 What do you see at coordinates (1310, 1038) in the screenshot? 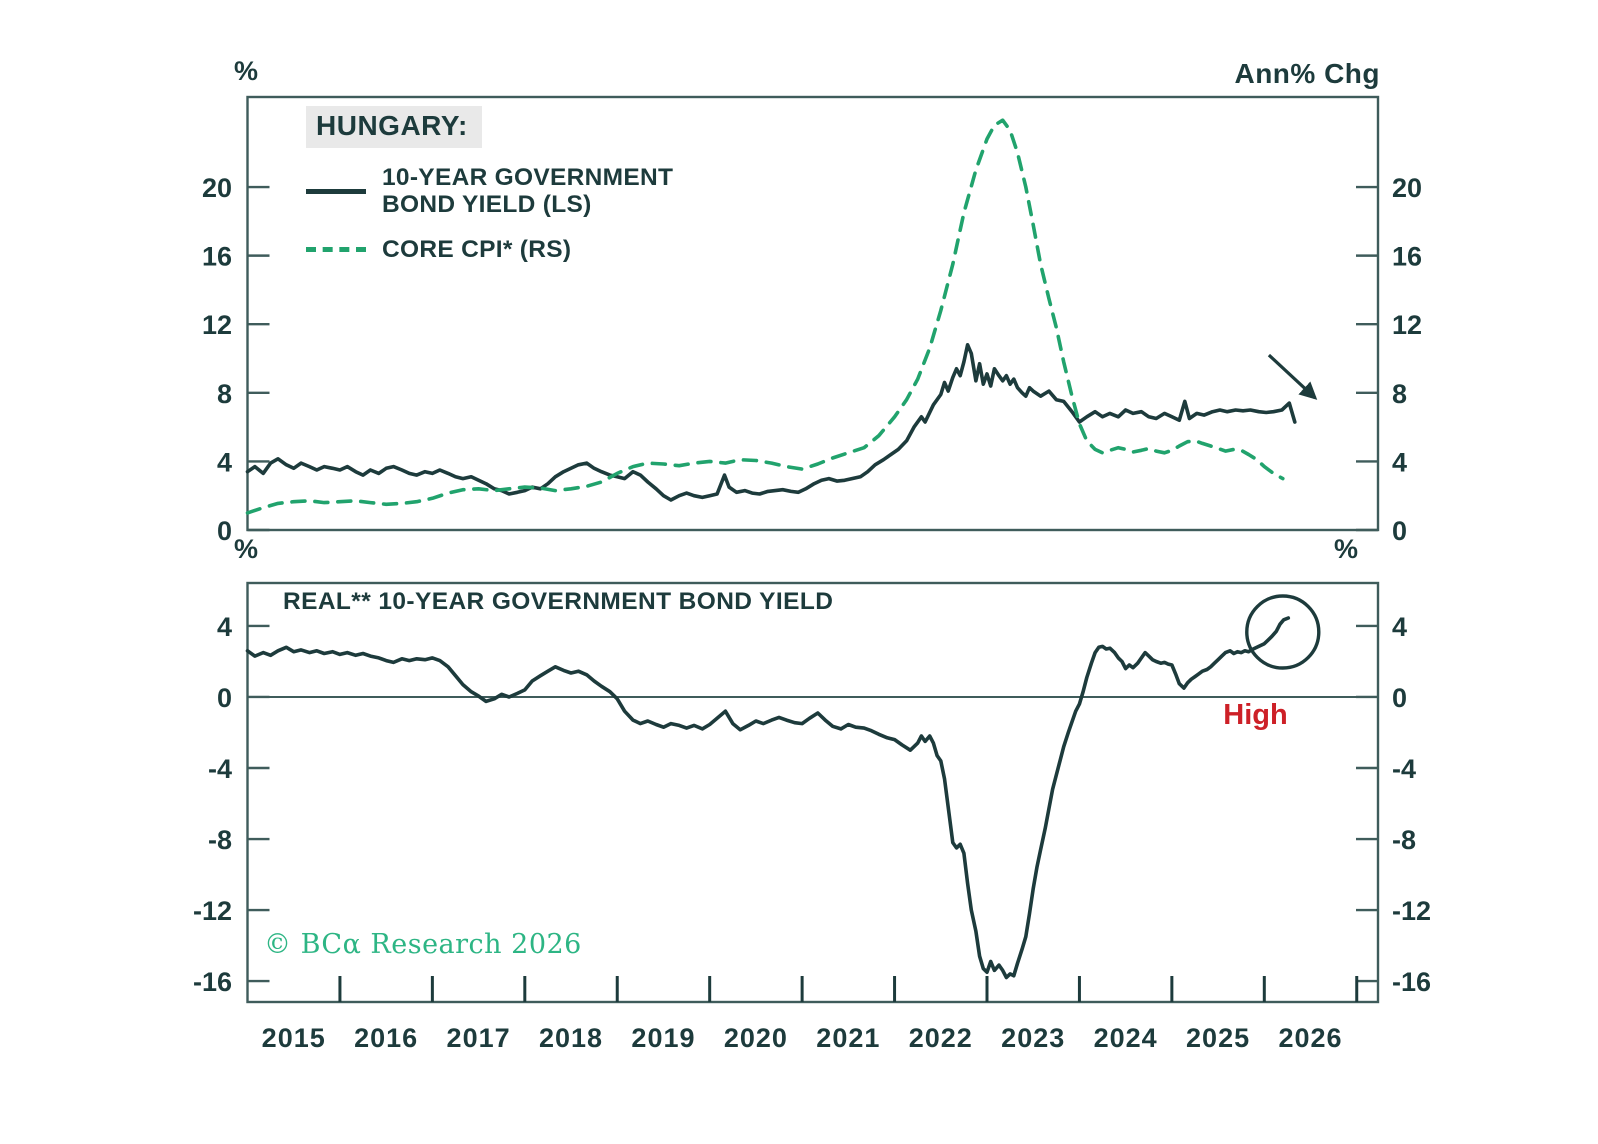
I see `x-year-label: 2026` at bounding box center [1310, 1038].